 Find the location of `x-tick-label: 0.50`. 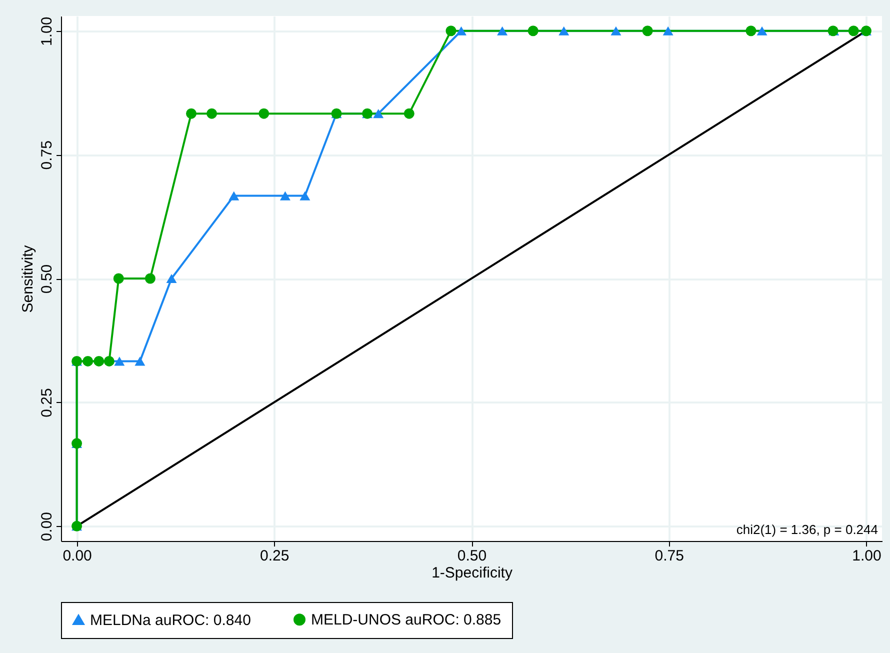

x-tick-label: 0.50 is located at coordinates (472, 556).